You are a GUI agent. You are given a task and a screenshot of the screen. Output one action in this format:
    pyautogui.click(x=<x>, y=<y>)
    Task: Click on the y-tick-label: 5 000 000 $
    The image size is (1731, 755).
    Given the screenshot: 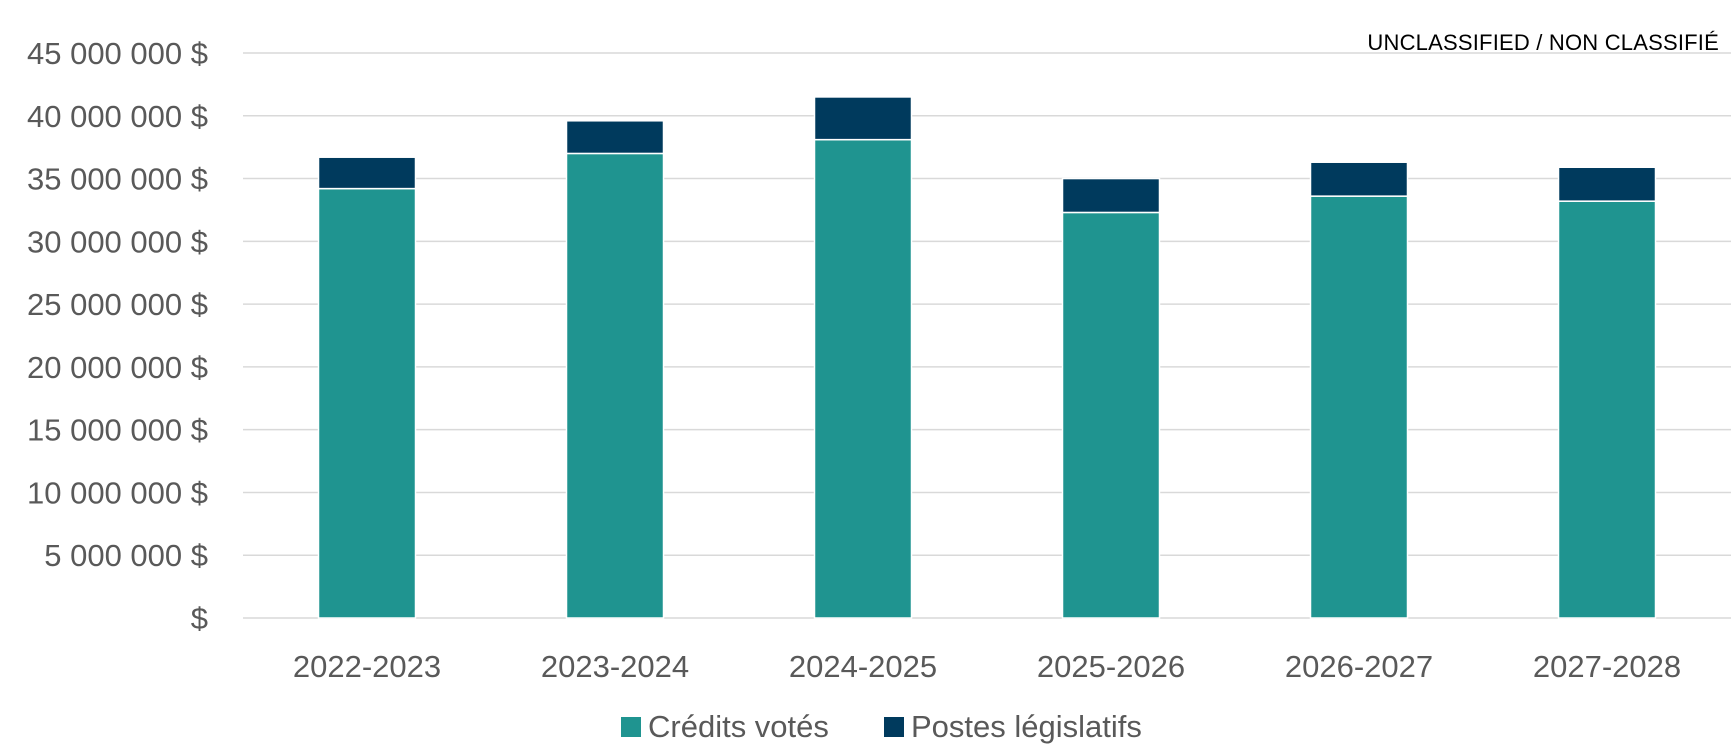 What is the action you would take?
    pyautogui.click(x=126, y=555)
    